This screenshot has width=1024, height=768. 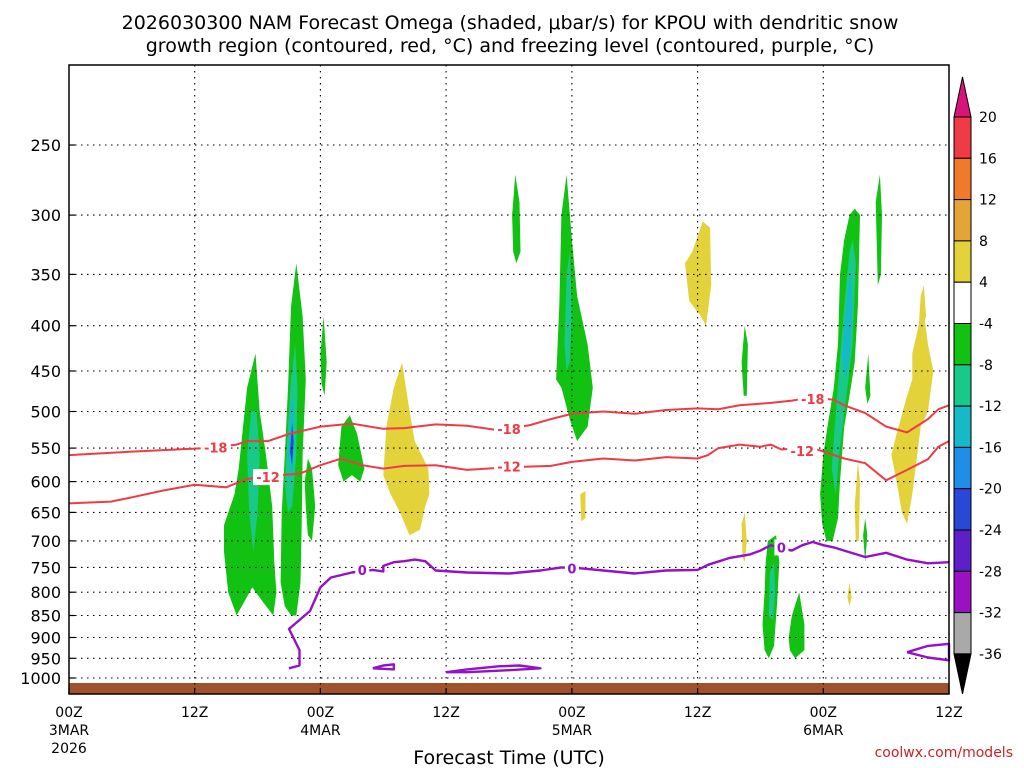 I want to click on xtick-label-0: 00Z, so click(x=68, y=713).